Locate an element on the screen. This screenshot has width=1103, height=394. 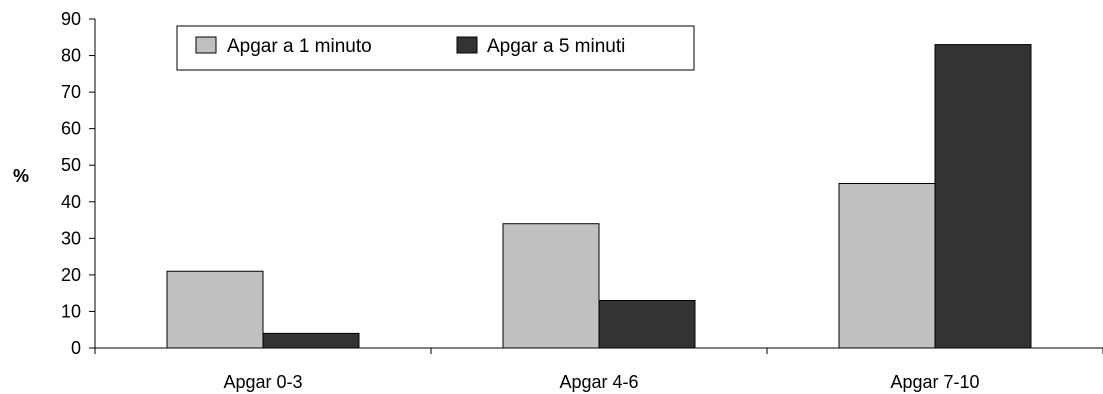
legend-label: Apgar a 1 minuto is located at coordinates (299, 46).